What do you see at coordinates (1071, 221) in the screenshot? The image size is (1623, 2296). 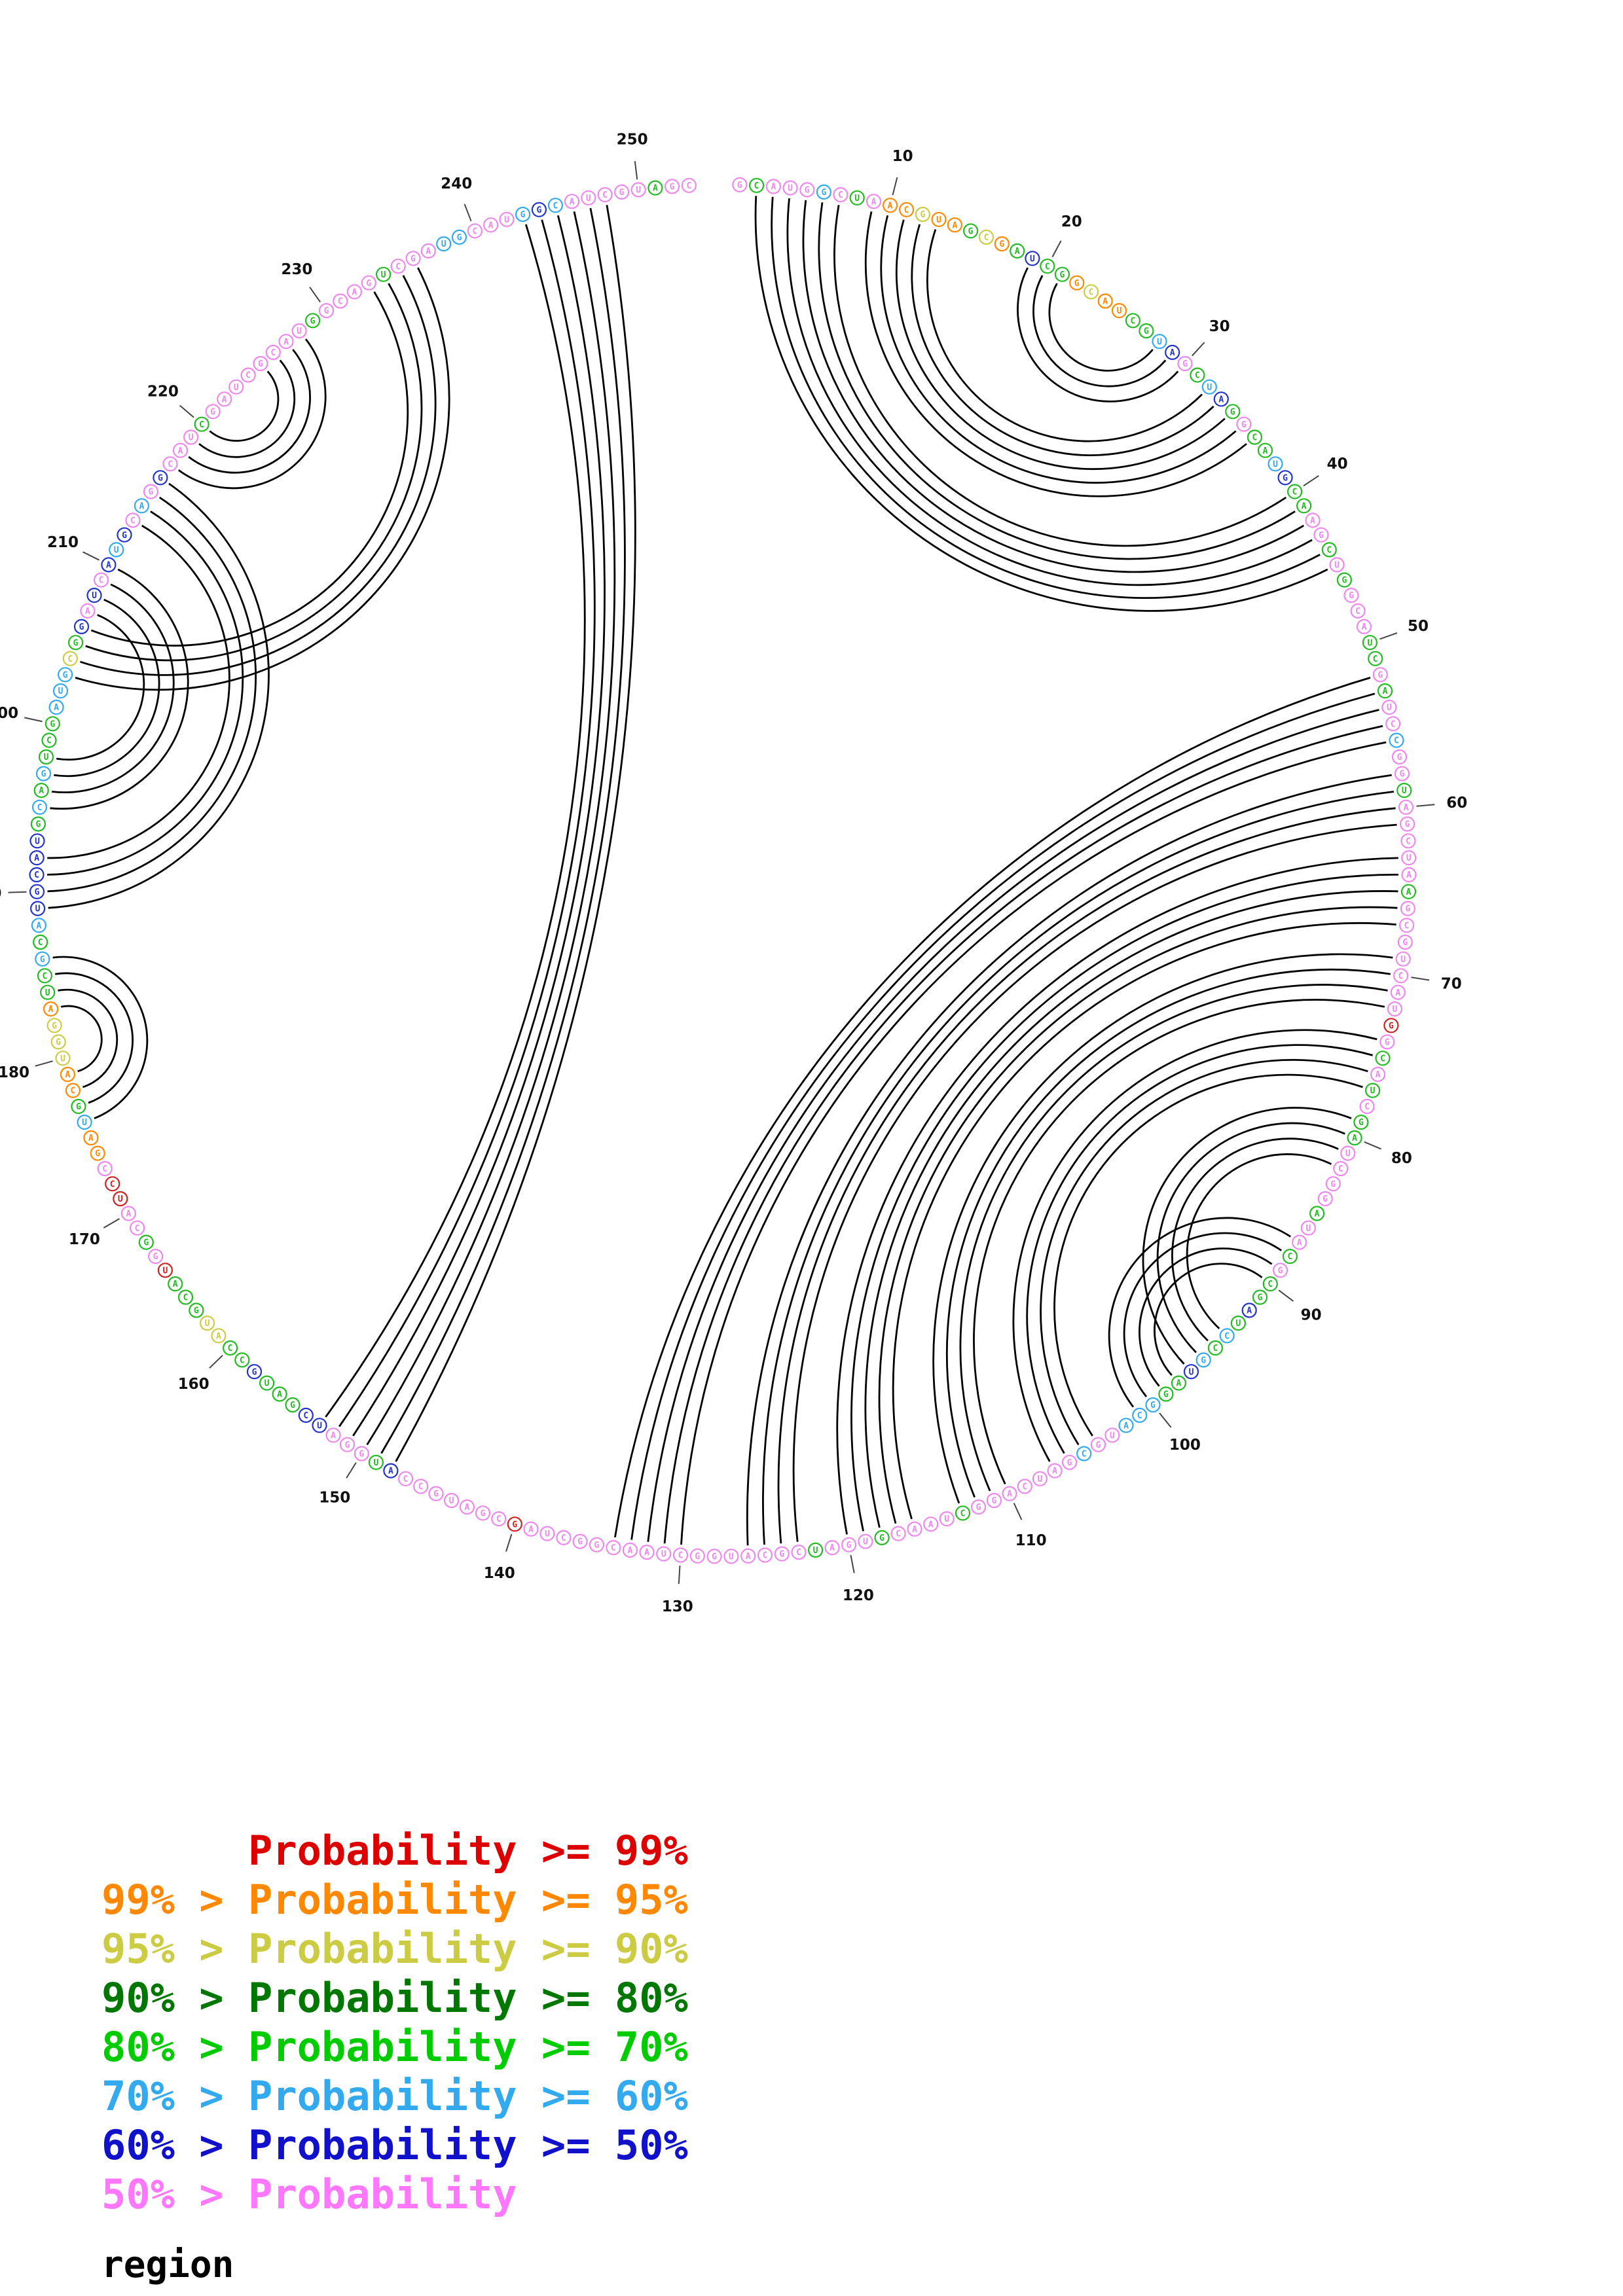 I see `tick-label: 20` at bounding box center [1071, 221].